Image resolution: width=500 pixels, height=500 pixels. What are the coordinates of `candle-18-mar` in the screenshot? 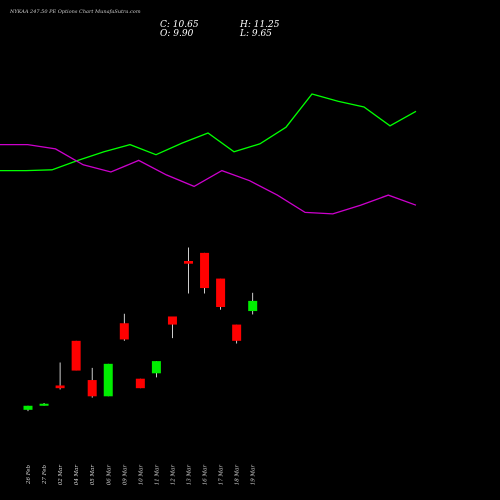 It's located at (237, 334).